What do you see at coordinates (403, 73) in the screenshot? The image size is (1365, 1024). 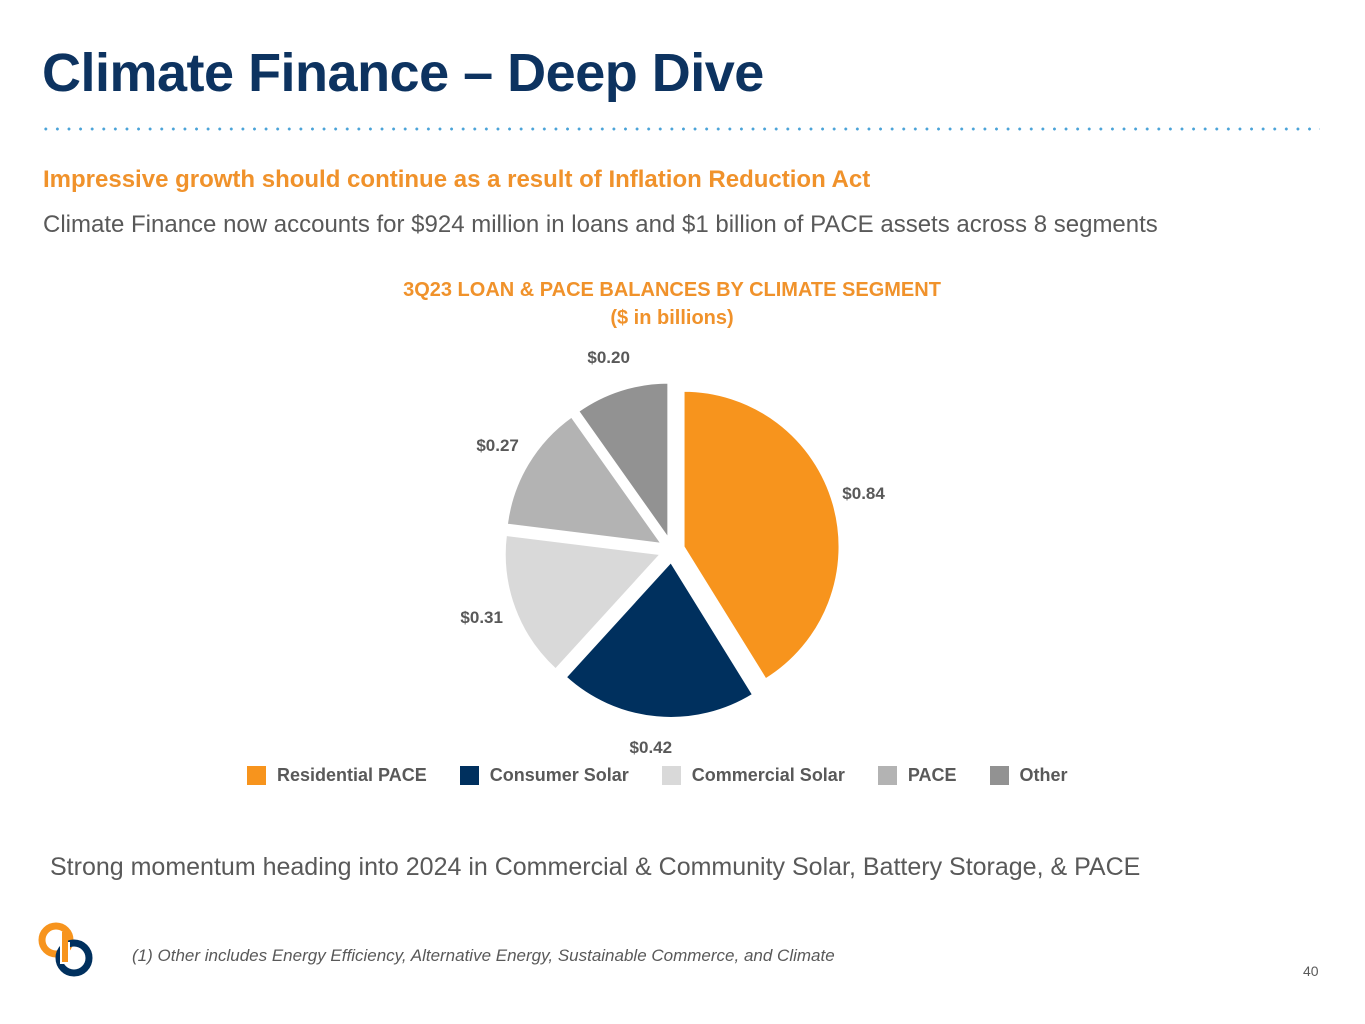 I see `slide-title: Climate Finance – Deep Dive` at bounding box center [403, 73].